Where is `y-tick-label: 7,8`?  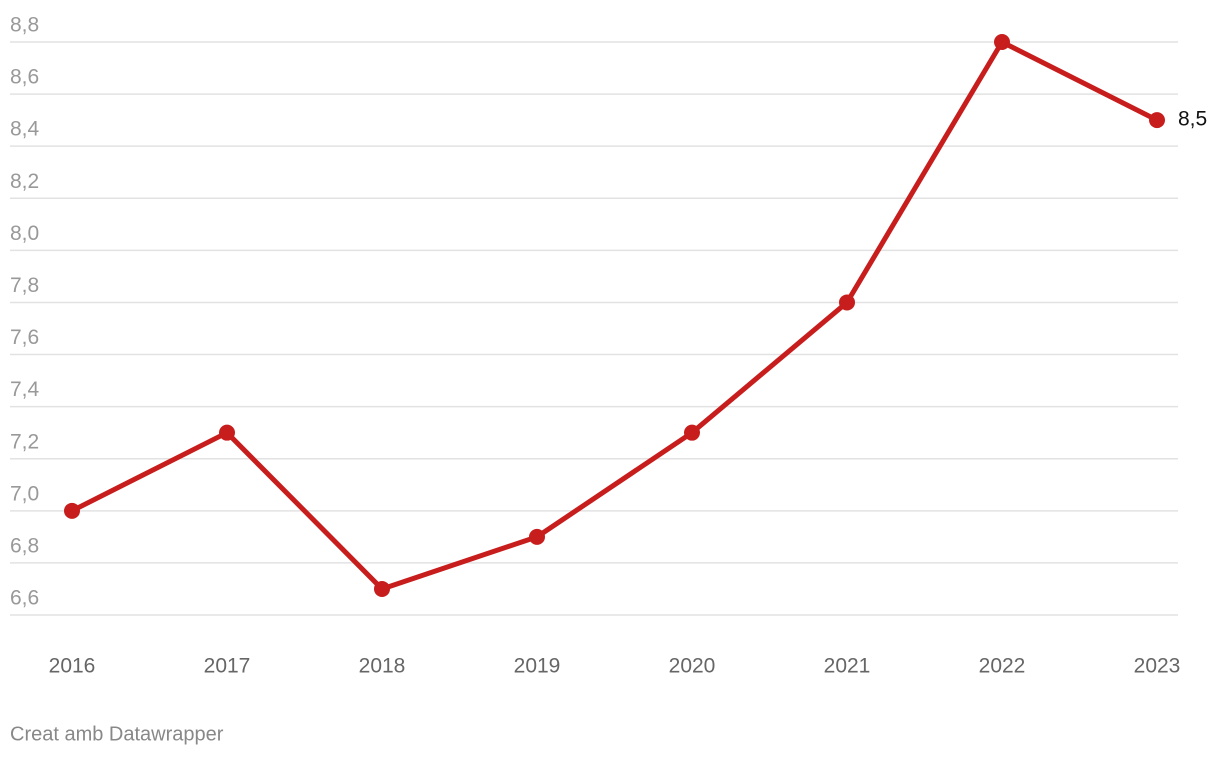
y-tick-label: 7,8 is located at coordinates (24, 285).